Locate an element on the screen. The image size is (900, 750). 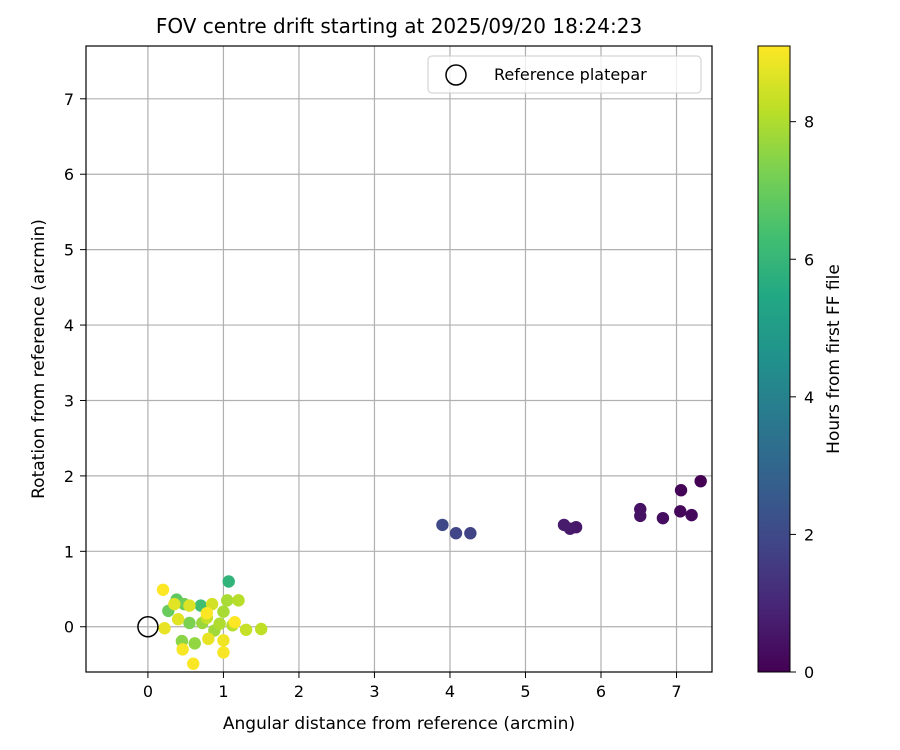
legend-box is located at coordinates (564, 74).